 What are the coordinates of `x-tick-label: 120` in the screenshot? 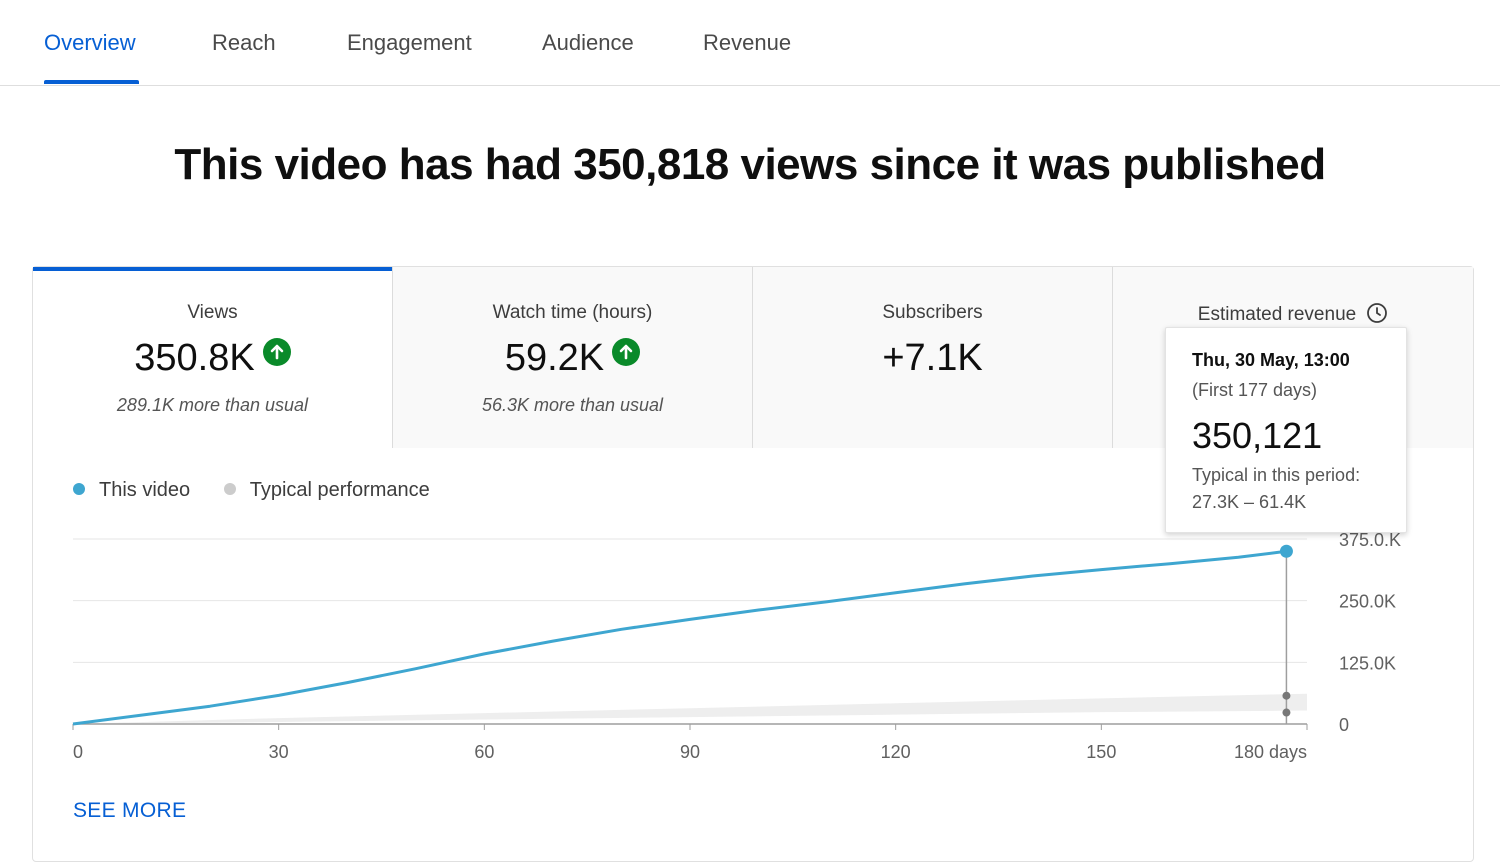 It's located at (896, 752).